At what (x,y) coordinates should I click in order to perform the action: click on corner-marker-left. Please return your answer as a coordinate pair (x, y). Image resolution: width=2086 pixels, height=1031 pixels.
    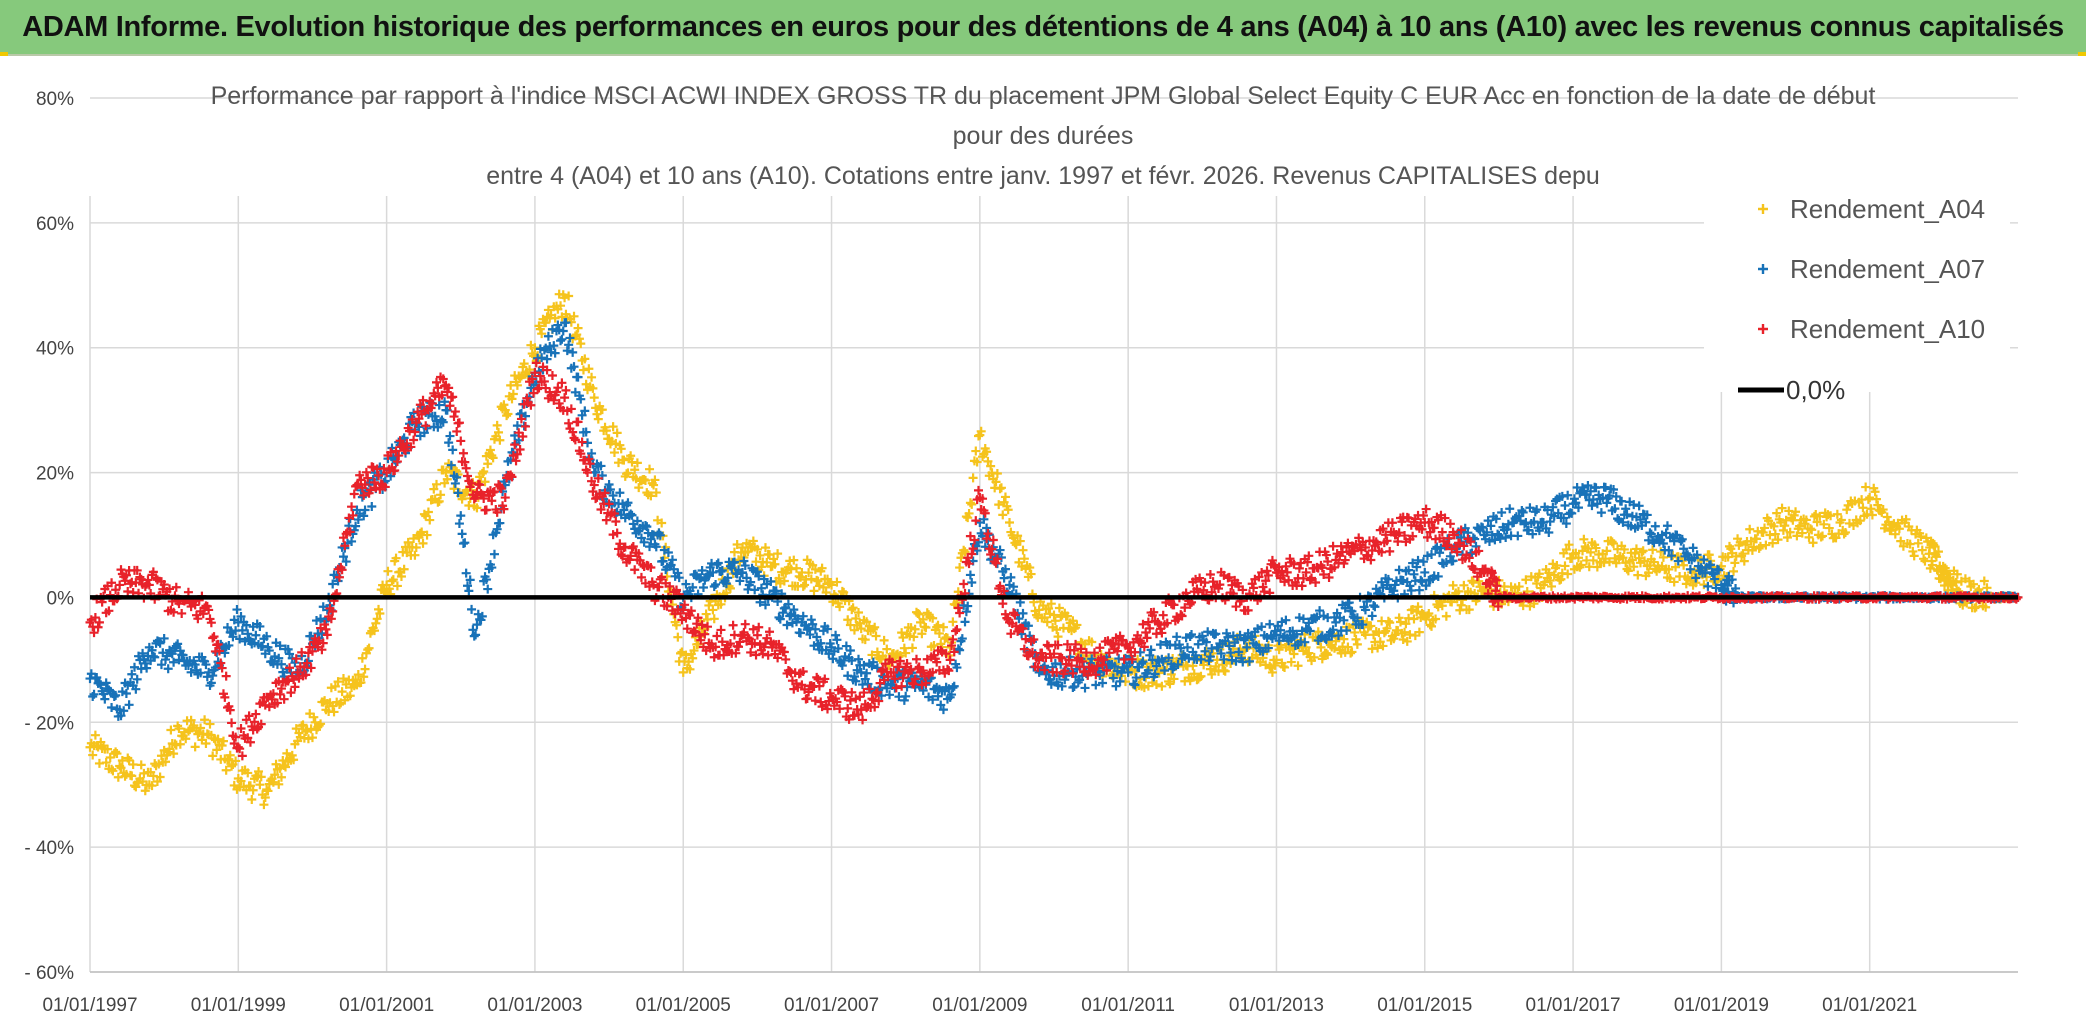
    Looking at the image, I should click on (4, 54).